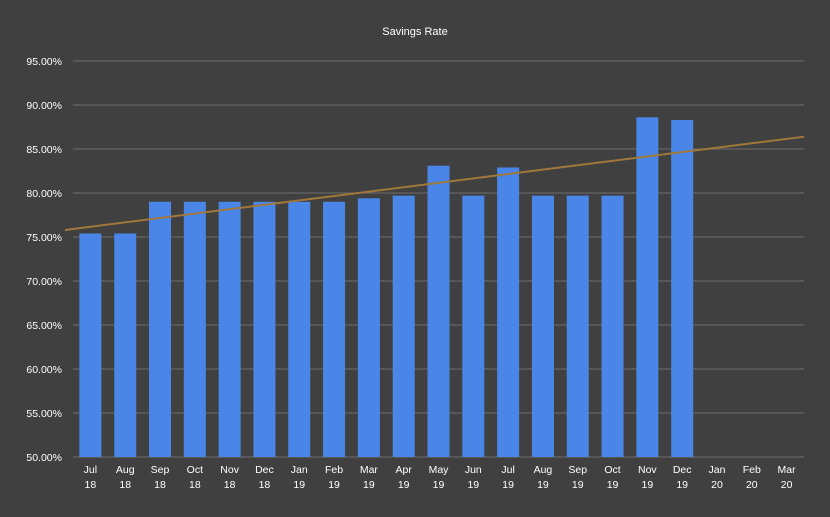  I want to click on x-tick-label: Dec 18, so click(264, 477).